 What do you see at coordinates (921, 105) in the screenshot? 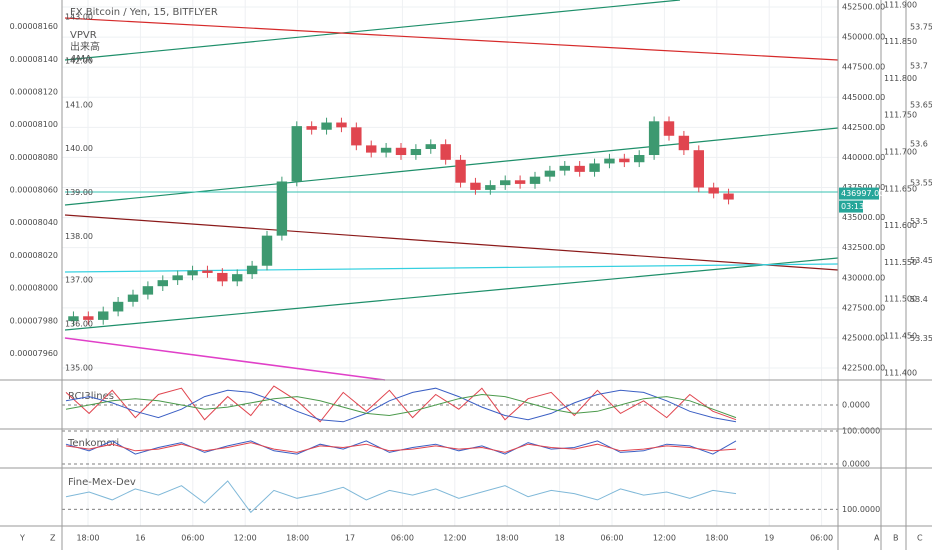
I see `y-tick-label: 53.65` at bounding box center [921, 105].